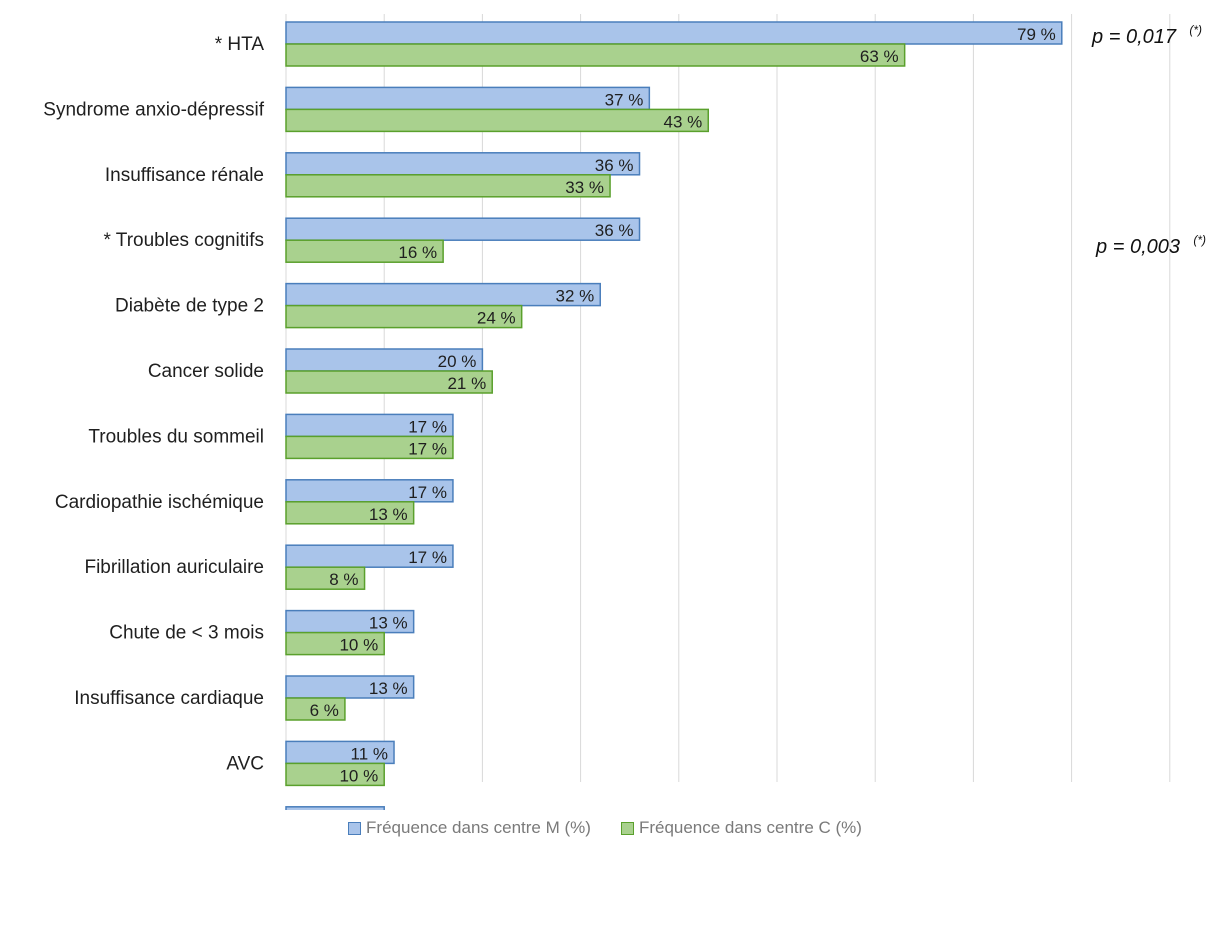 This screenshot has height=926, width=1210. I want to click on data-label: 8 %, so click(343, 579).